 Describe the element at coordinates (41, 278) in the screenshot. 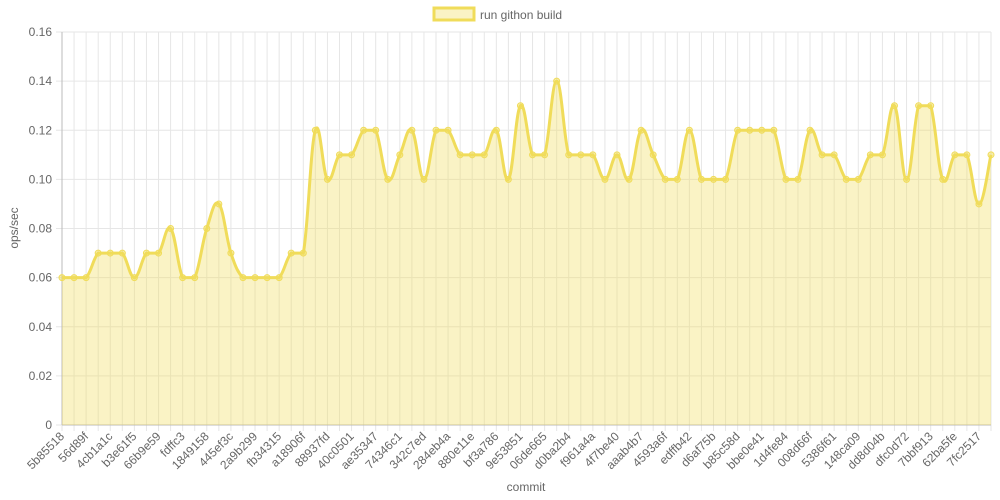

I see `y-tick-label: 0.06` at that location.